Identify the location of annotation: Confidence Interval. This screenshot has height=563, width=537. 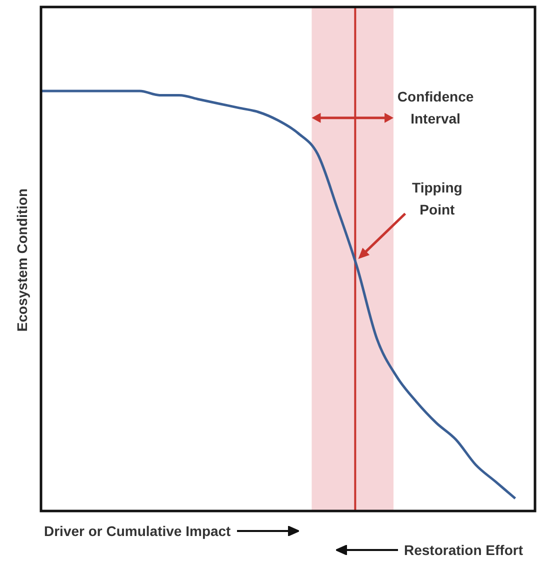
(435, 107).